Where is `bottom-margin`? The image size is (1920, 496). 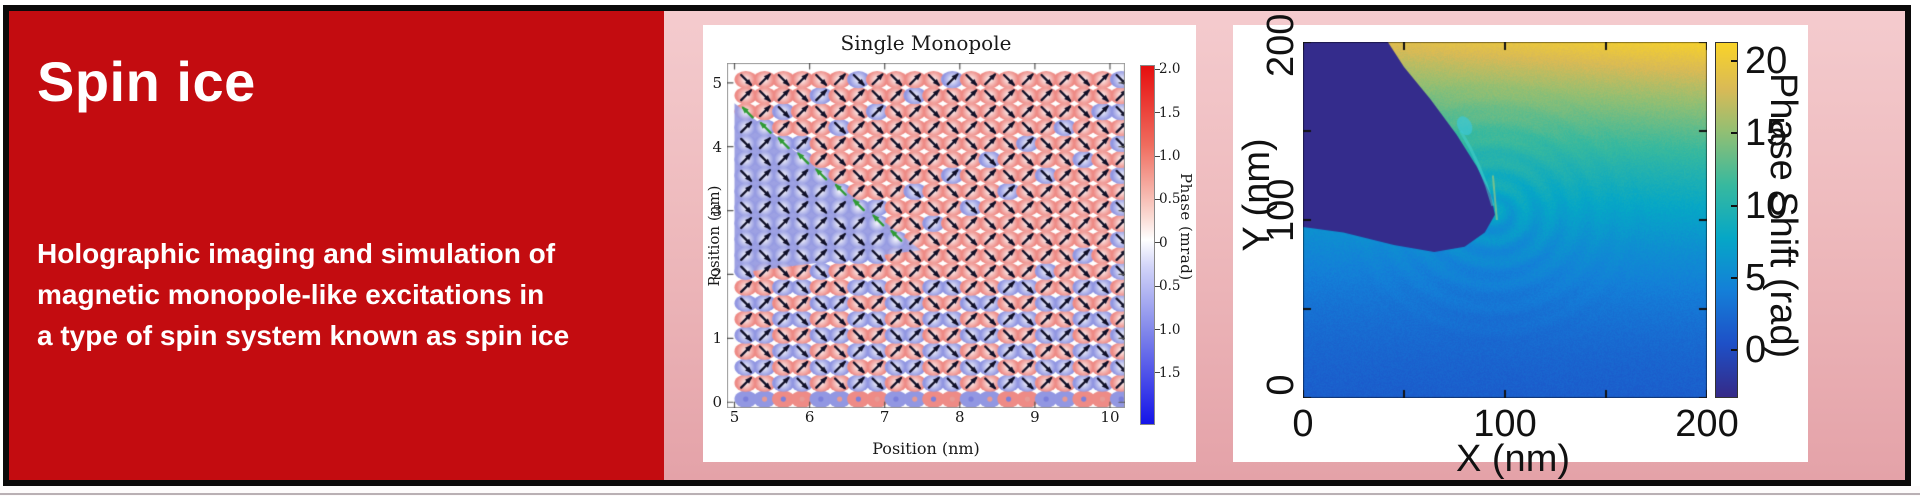
bottom-margin is located at coordinates (960, 491).